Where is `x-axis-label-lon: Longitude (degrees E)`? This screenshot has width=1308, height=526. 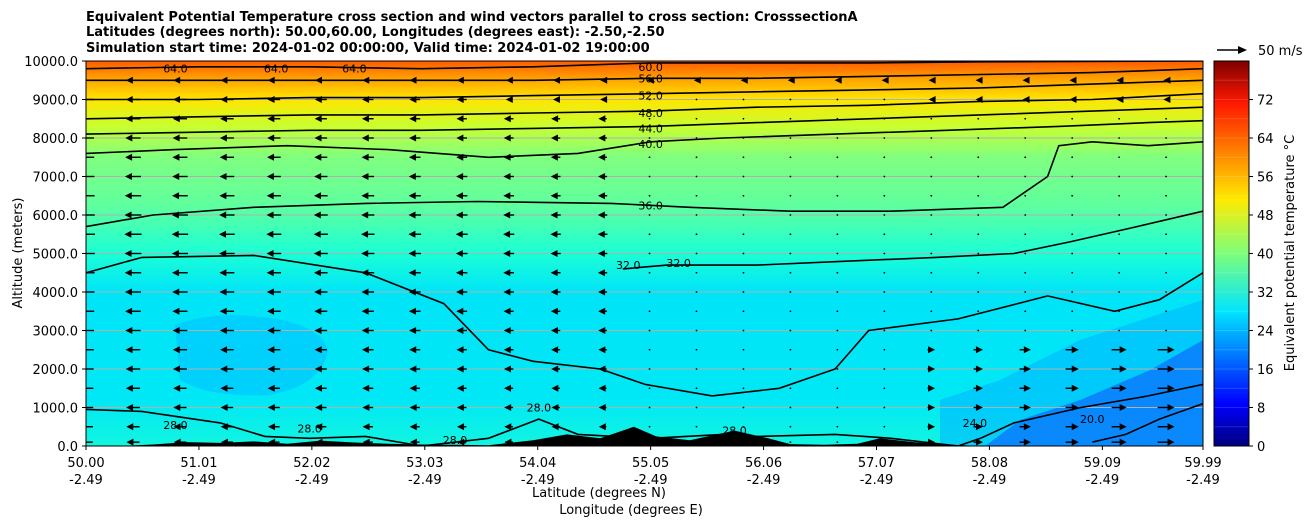 x-axis-label-lon: Longitude (degrees E) is located at coordinates (631, 510).